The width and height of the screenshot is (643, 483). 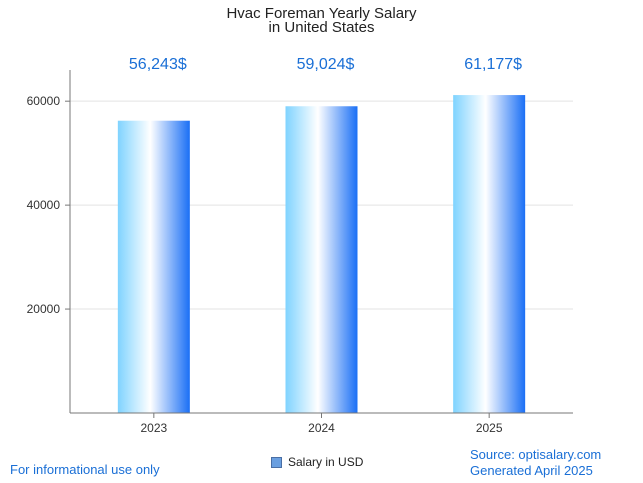 What do you see at coordinates (321, 259) in the screenshot?
I see `bar-2024` at bounding box center [321, 259].